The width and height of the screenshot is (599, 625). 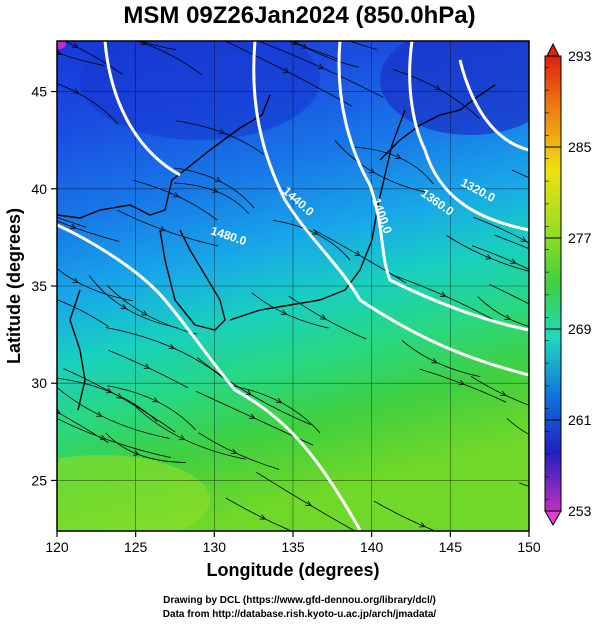 What do you see at coordinates (14, 286) in the screenshot?
I see `y-axis-title: Latitude (degrees)` at bounding box center [14, 286].